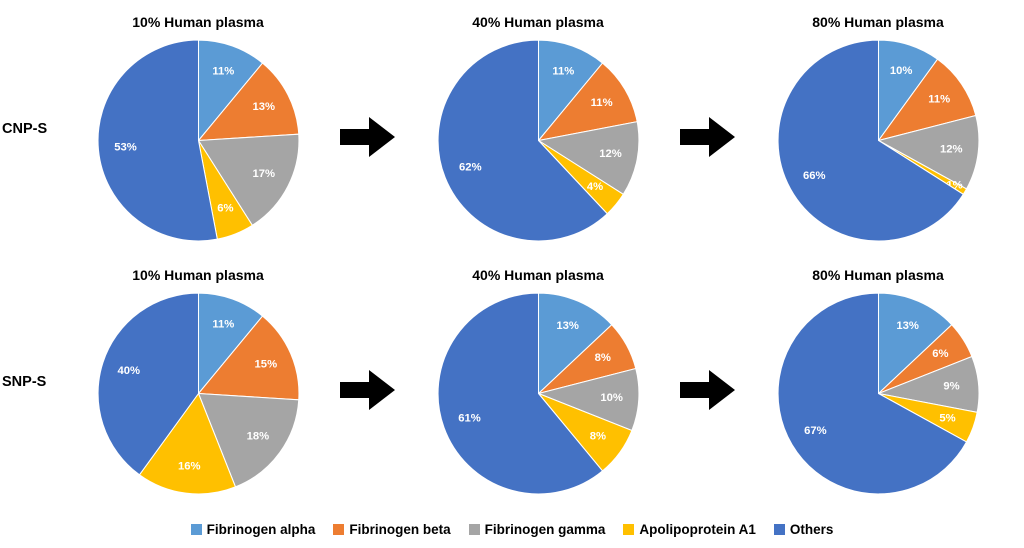 The width and height of the screenshot is (1024, 548). Describe the element at coordinates (594, 187) in the screenshot. I see `pie-slice-label: 4%` at that location.